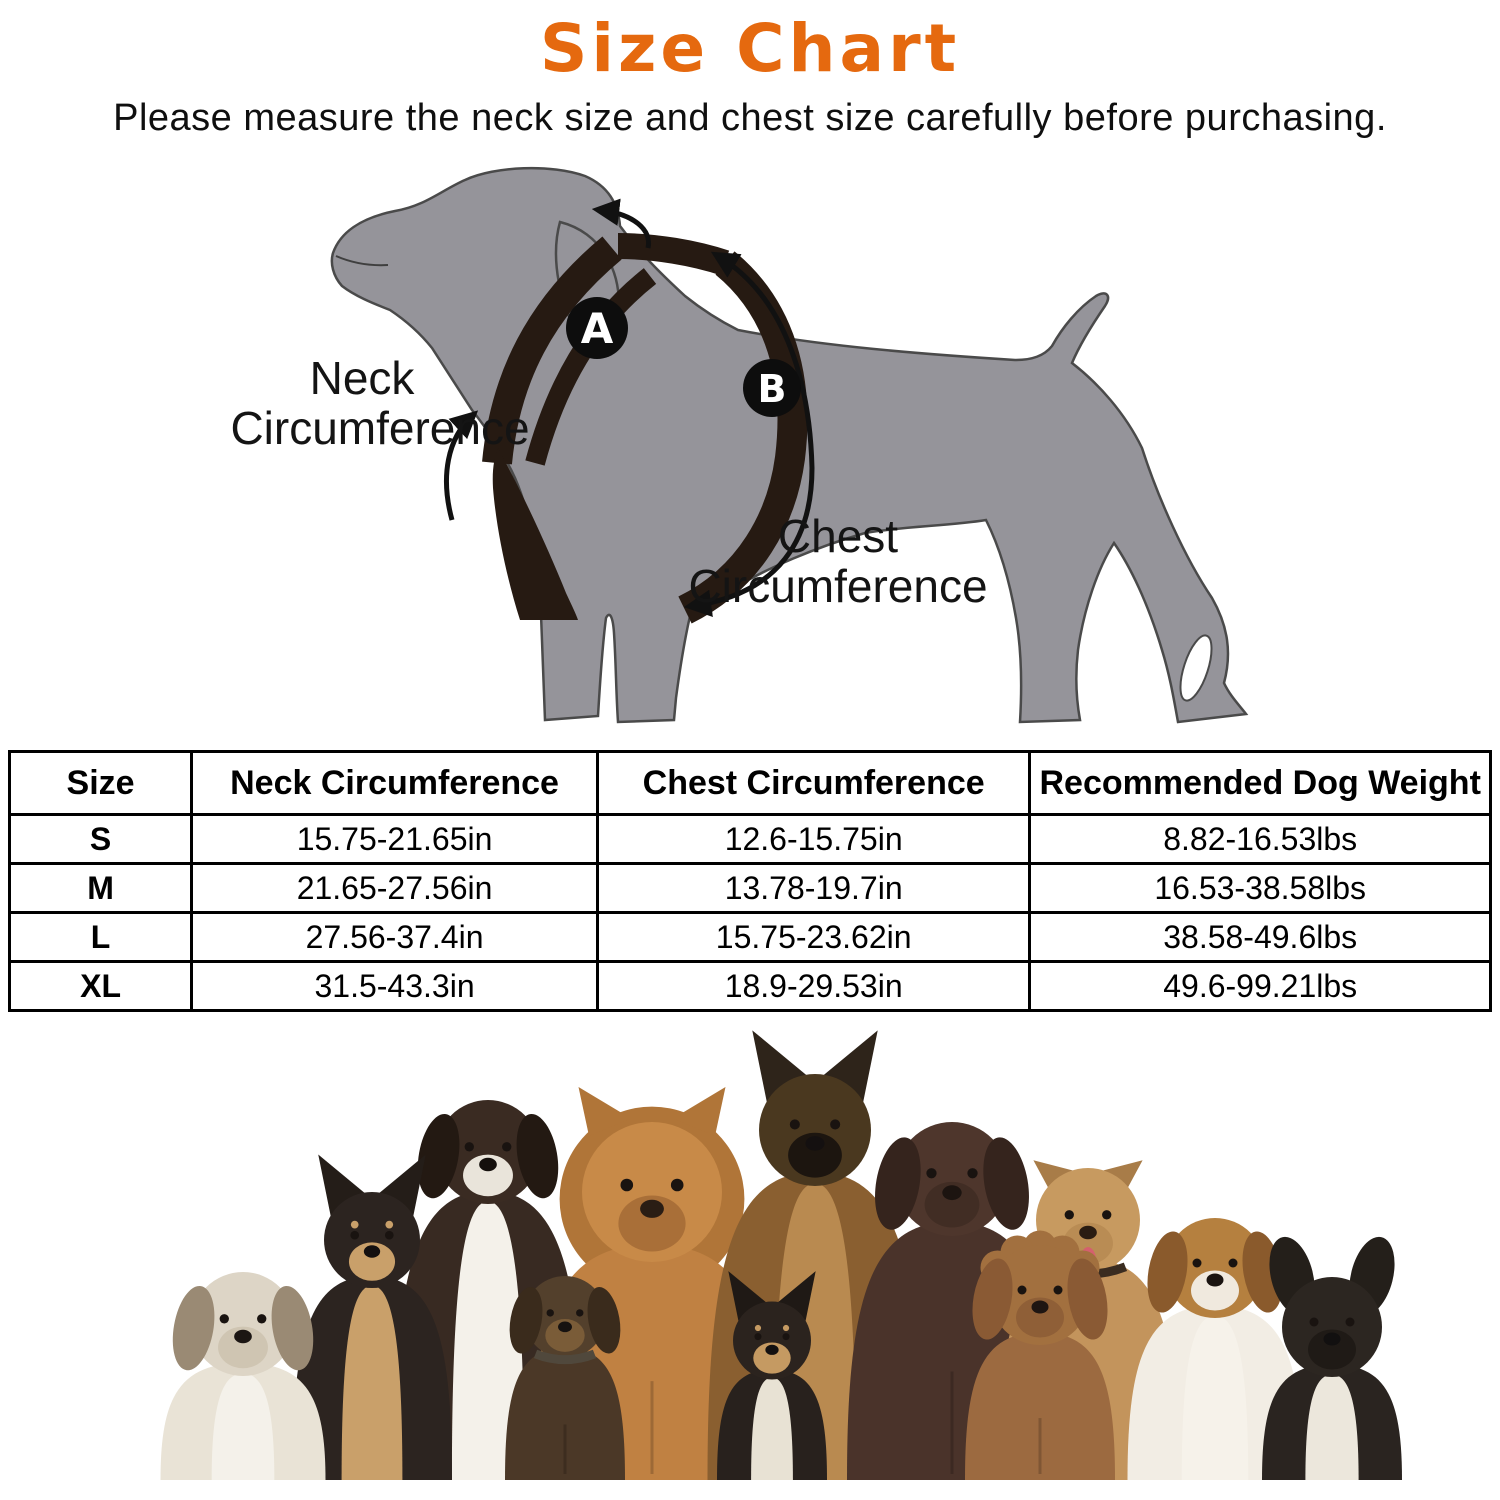  I want to click on neck-value: 15.75-21.65in, so click(394, 839).